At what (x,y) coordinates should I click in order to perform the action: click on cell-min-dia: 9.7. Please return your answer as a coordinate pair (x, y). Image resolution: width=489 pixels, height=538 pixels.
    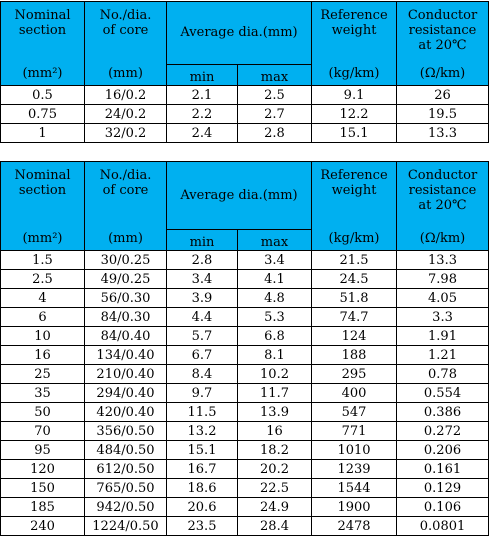
    Looking at the image, I should click on (202, 393).